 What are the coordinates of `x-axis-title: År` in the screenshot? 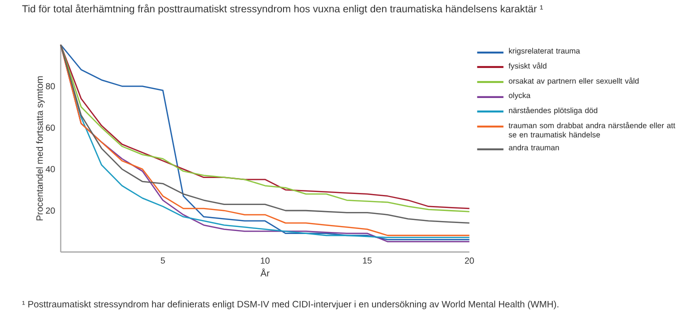 It's located at (265, 272).